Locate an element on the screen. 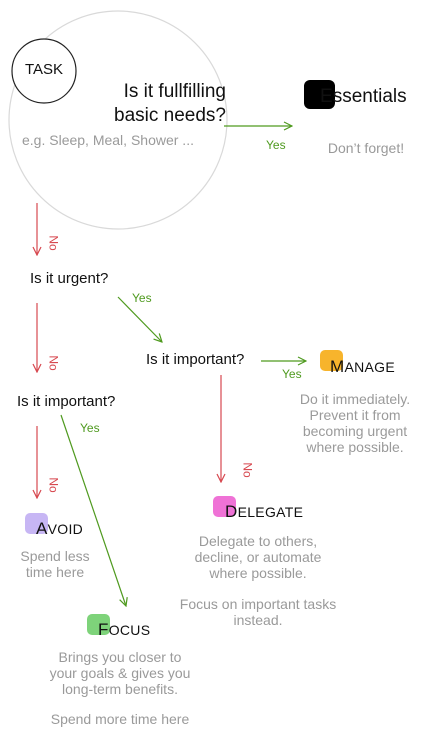 Image resolution: width=426 pixels, height=752 pixels. no-label-4: No is located at coordinates (247, 470).